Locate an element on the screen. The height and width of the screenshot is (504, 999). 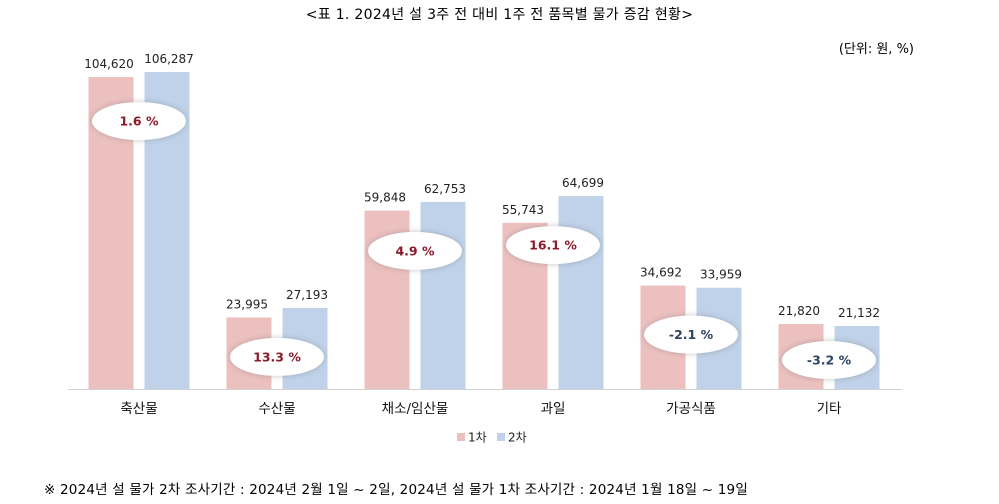
data-label-series-2: 21,132 is located at coordinates (859, 313).